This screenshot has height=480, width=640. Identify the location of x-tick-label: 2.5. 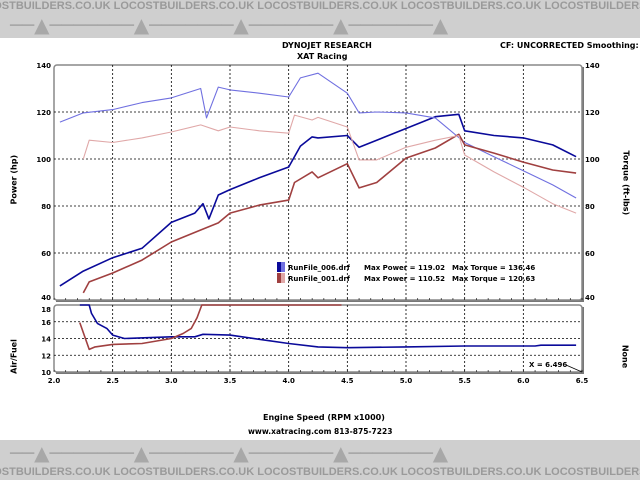
(112, 381).